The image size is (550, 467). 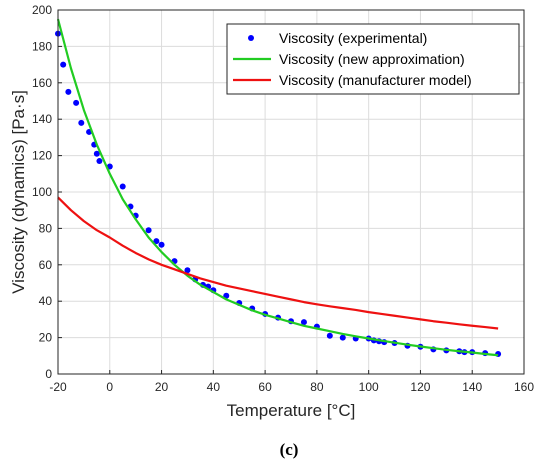 I want to click on legend-label: Viscosity (manufacturer model), so click(x=375, y=80).